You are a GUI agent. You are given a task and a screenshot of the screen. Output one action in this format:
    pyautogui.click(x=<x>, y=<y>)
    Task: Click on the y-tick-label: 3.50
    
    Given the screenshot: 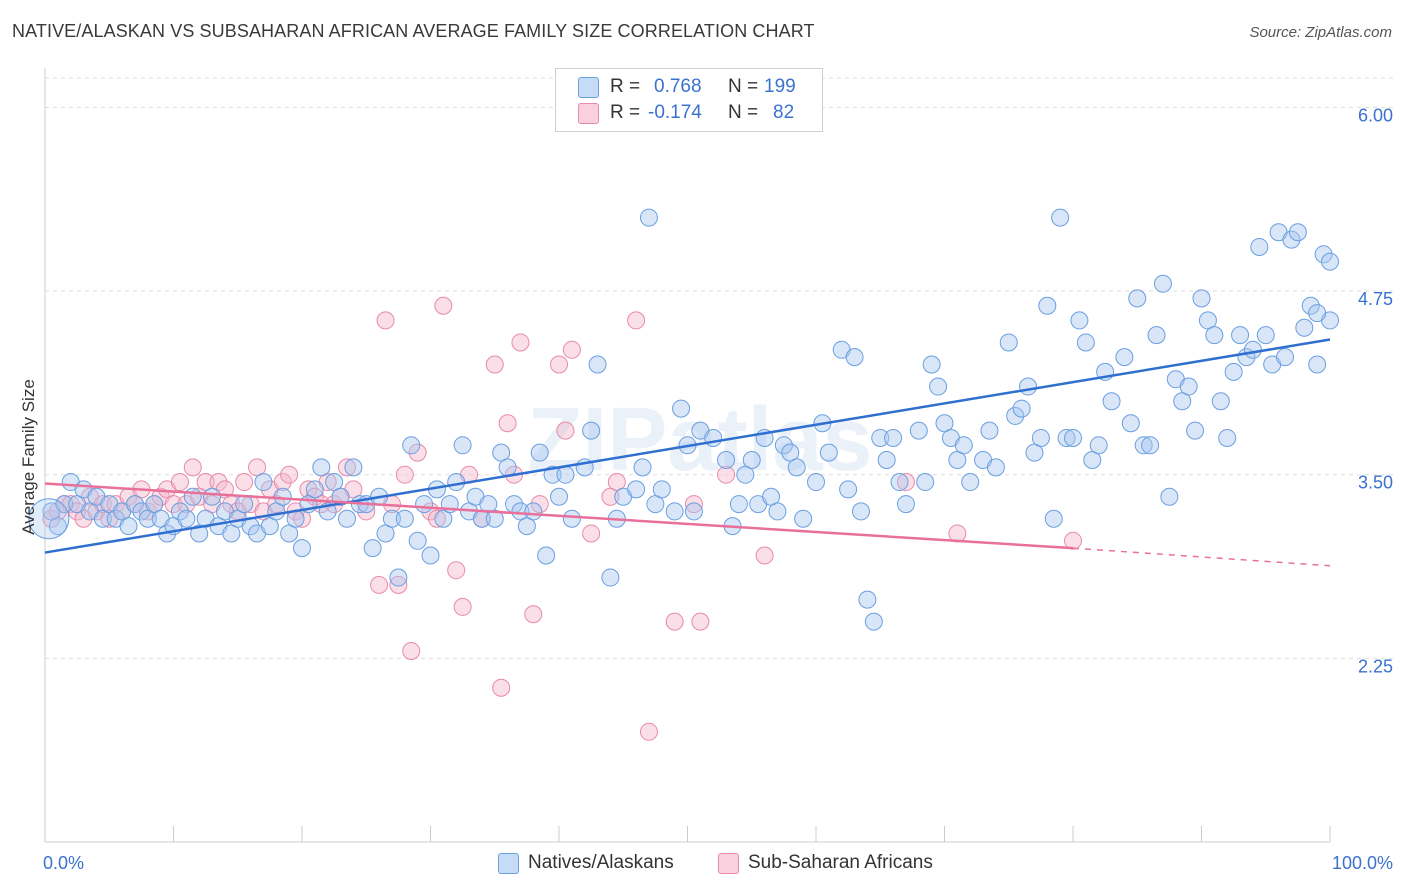 What is the action you would take?
    pyautogui.click(x=1375, y=483)
    